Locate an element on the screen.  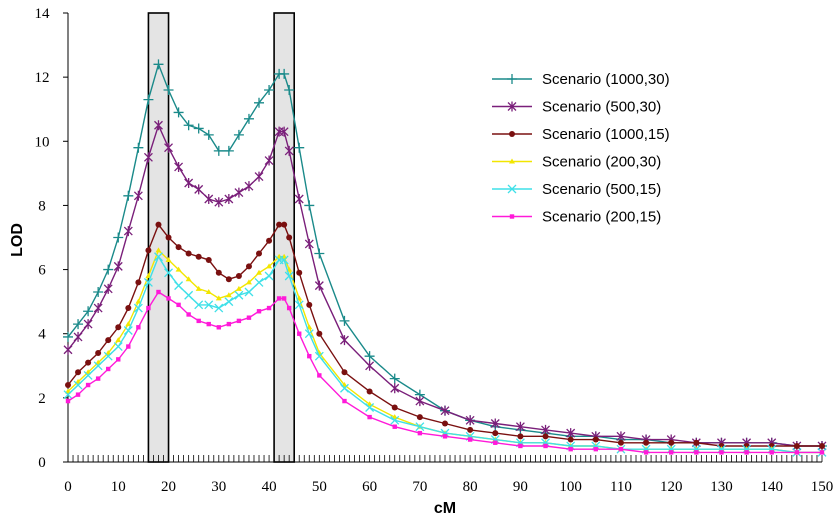
legend-label: Scenario (500,15) is located at coordinates (601, 189).